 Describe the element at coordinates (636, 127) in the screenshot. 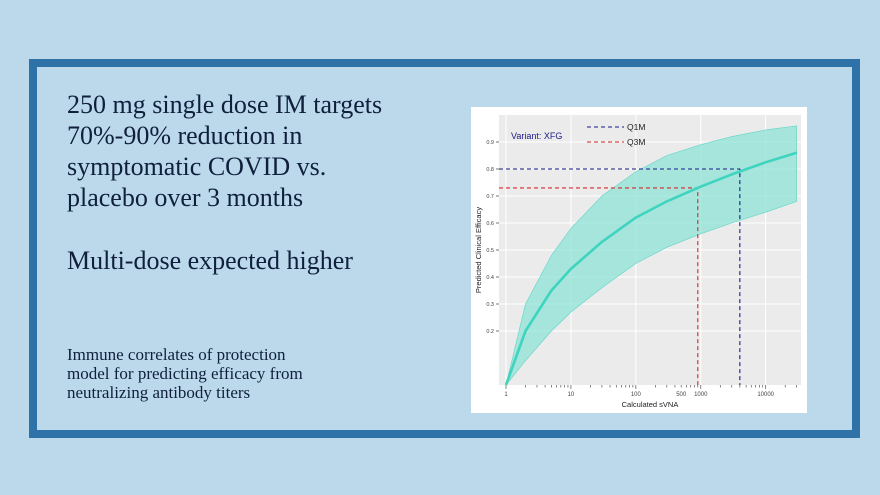

I see `legend-label-q1m: Q1M` at that location.